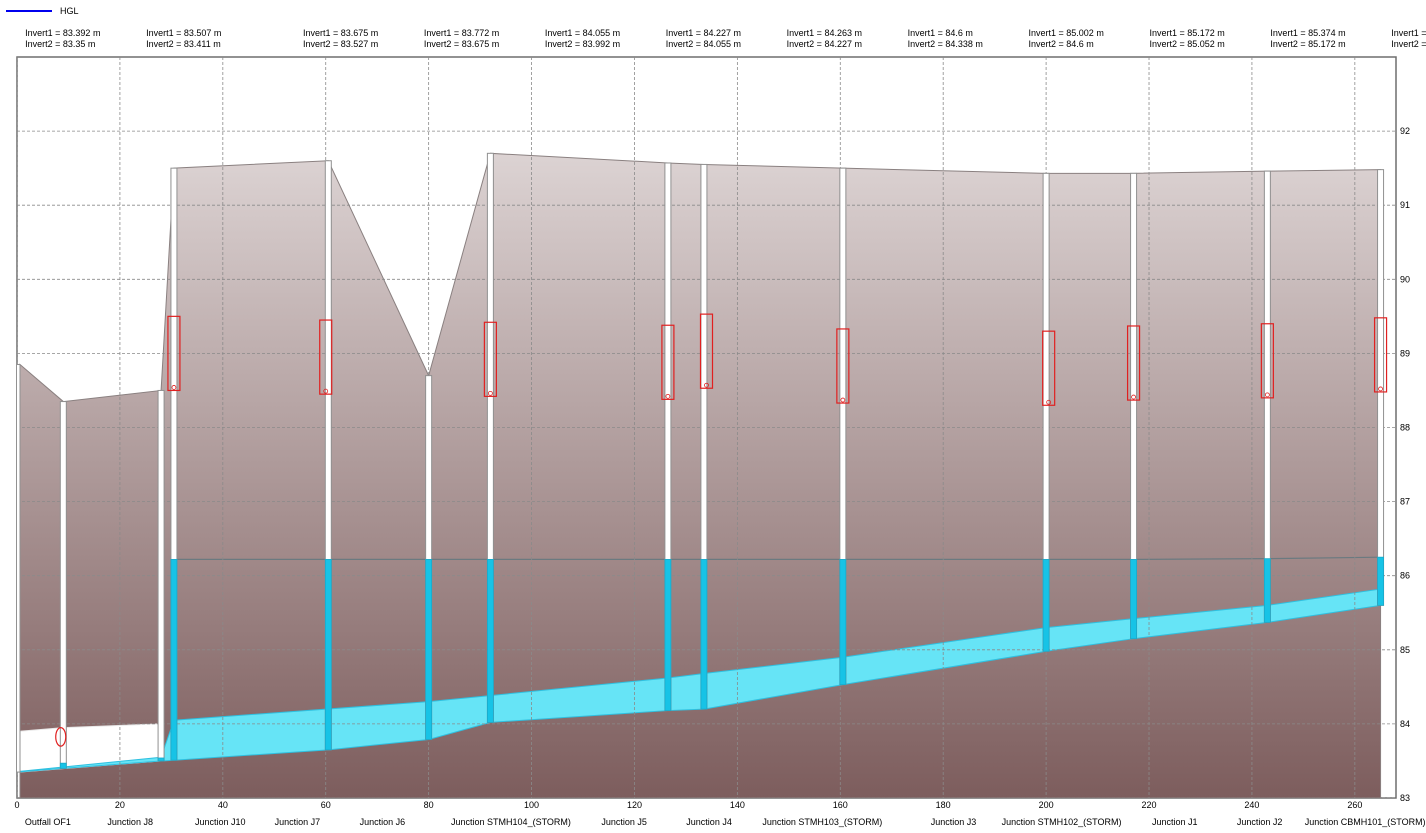  Describe the element at coordinates (1408, 33) in the screenshot. I see `invert1-label: Invert1 = 85.593 m` at that location.